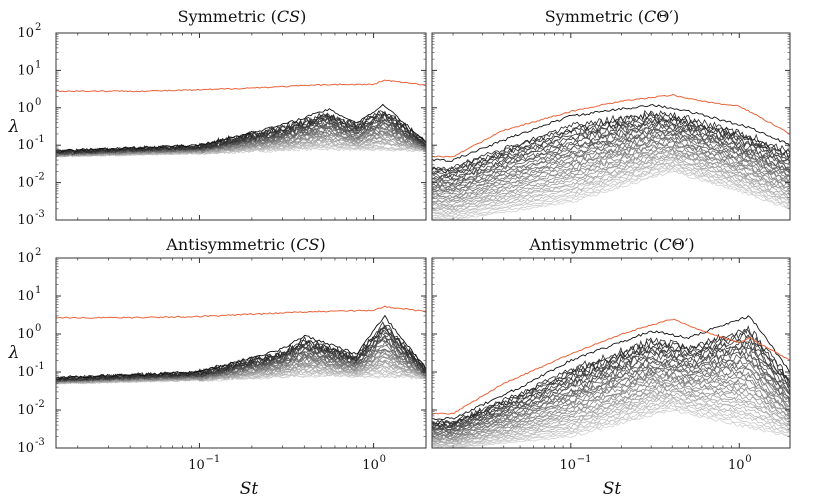 This screenshot has height=504, width=822. Describe the element at coordinates (14, 127) in the screenshot. I see `ylabel-top: λ` at that location.